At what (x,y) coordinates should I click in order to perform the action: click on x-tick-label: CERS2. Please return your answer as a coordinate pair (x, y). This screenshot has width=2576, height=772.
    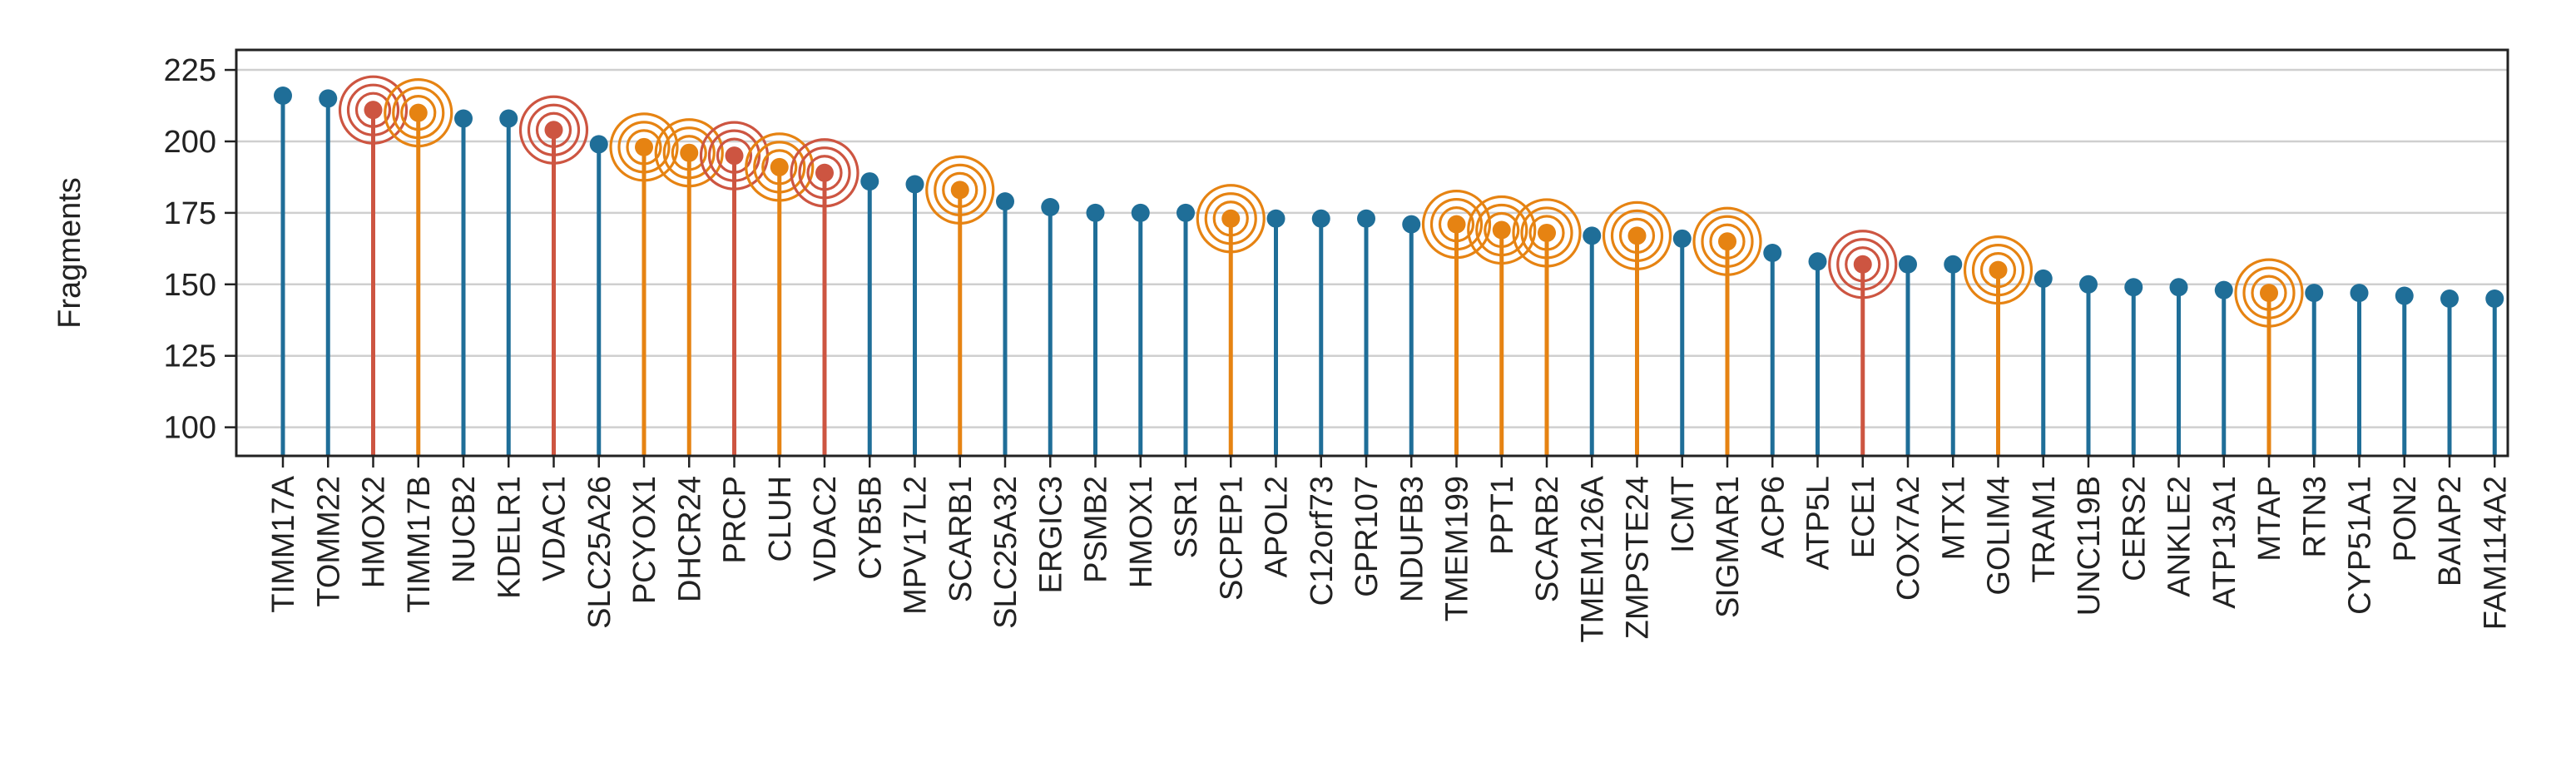
    Looking at the image, I should click on (2134, 528).